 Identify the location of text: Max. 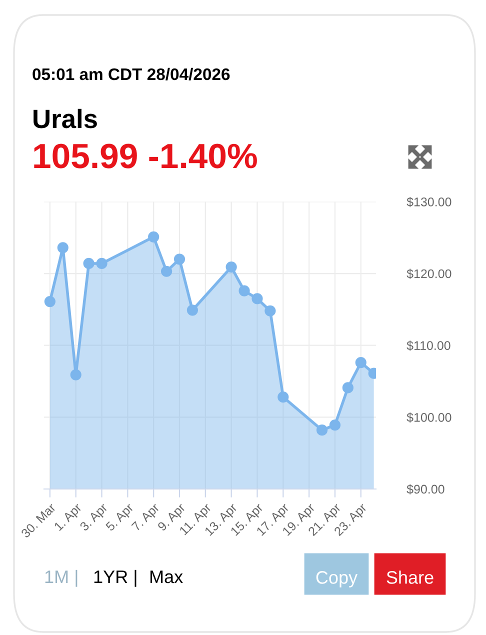
(166, 577).